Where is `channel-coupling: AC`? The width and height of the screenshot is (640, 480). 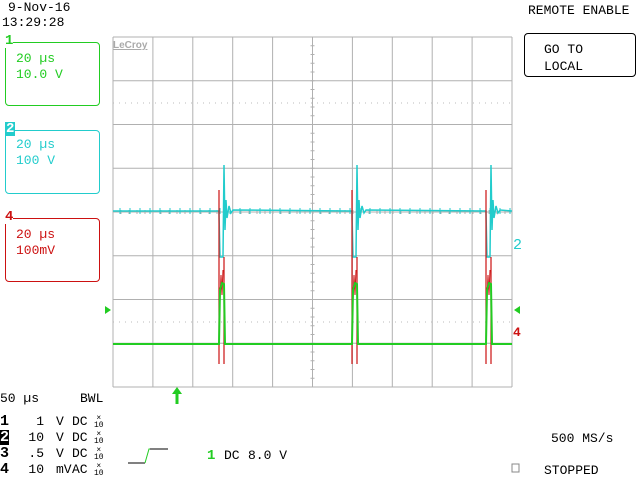
channel-coupling: AC is located at coordinates (80, 469).